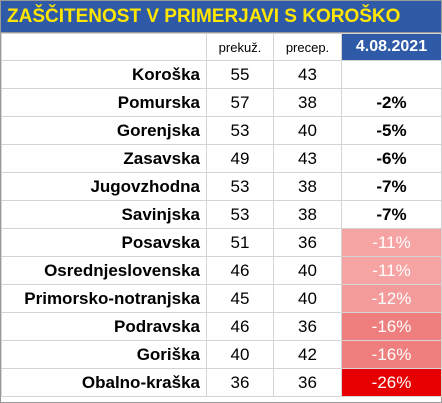 This screenshot has width=442, height=403. I want to click on table-row: Gorenjska 53 40 -5%, so click(221, 130).